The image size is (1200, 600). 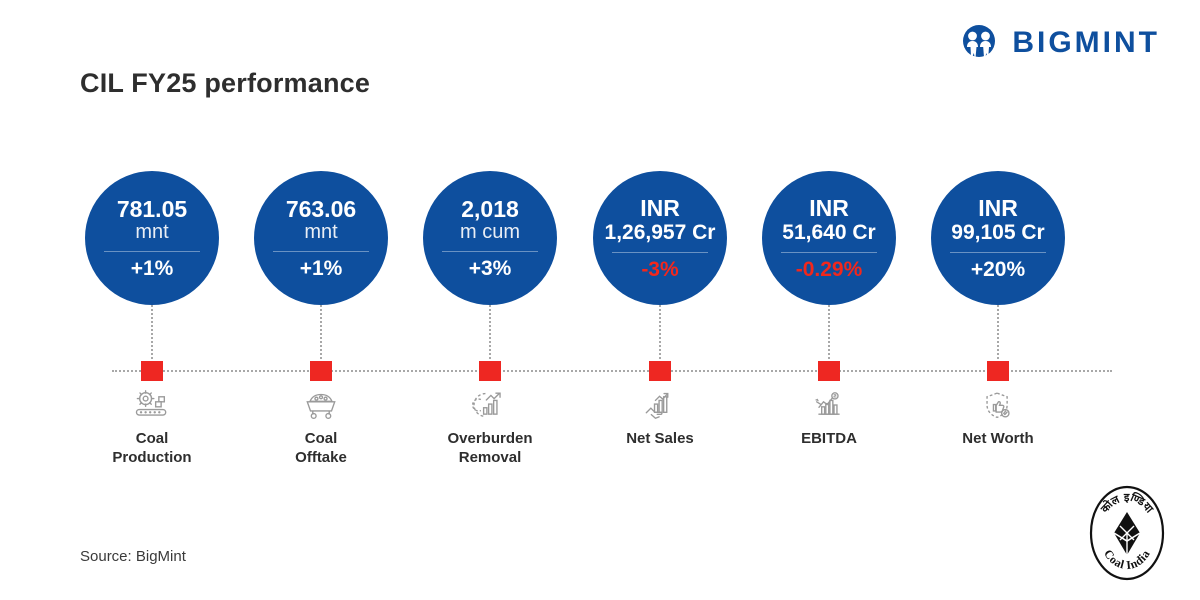 I want to click on coal-india-logo: कोल इण्डिया Coal India, so click(x=1127, y=533).